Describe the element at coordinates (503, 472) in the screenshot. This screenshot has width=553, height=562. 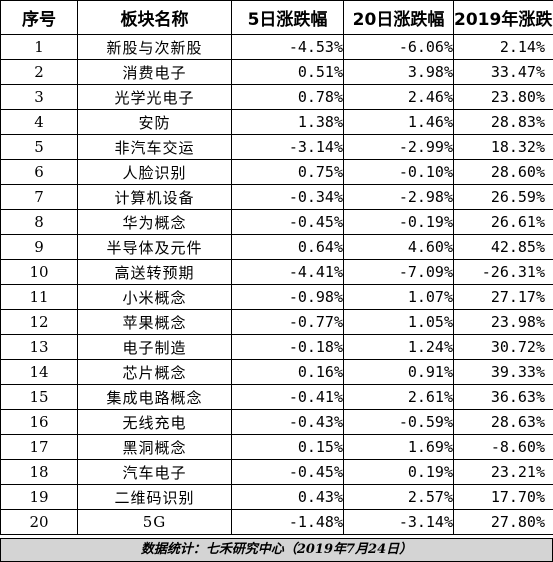
I see `change-2019-cell: 23.21%` at that location.